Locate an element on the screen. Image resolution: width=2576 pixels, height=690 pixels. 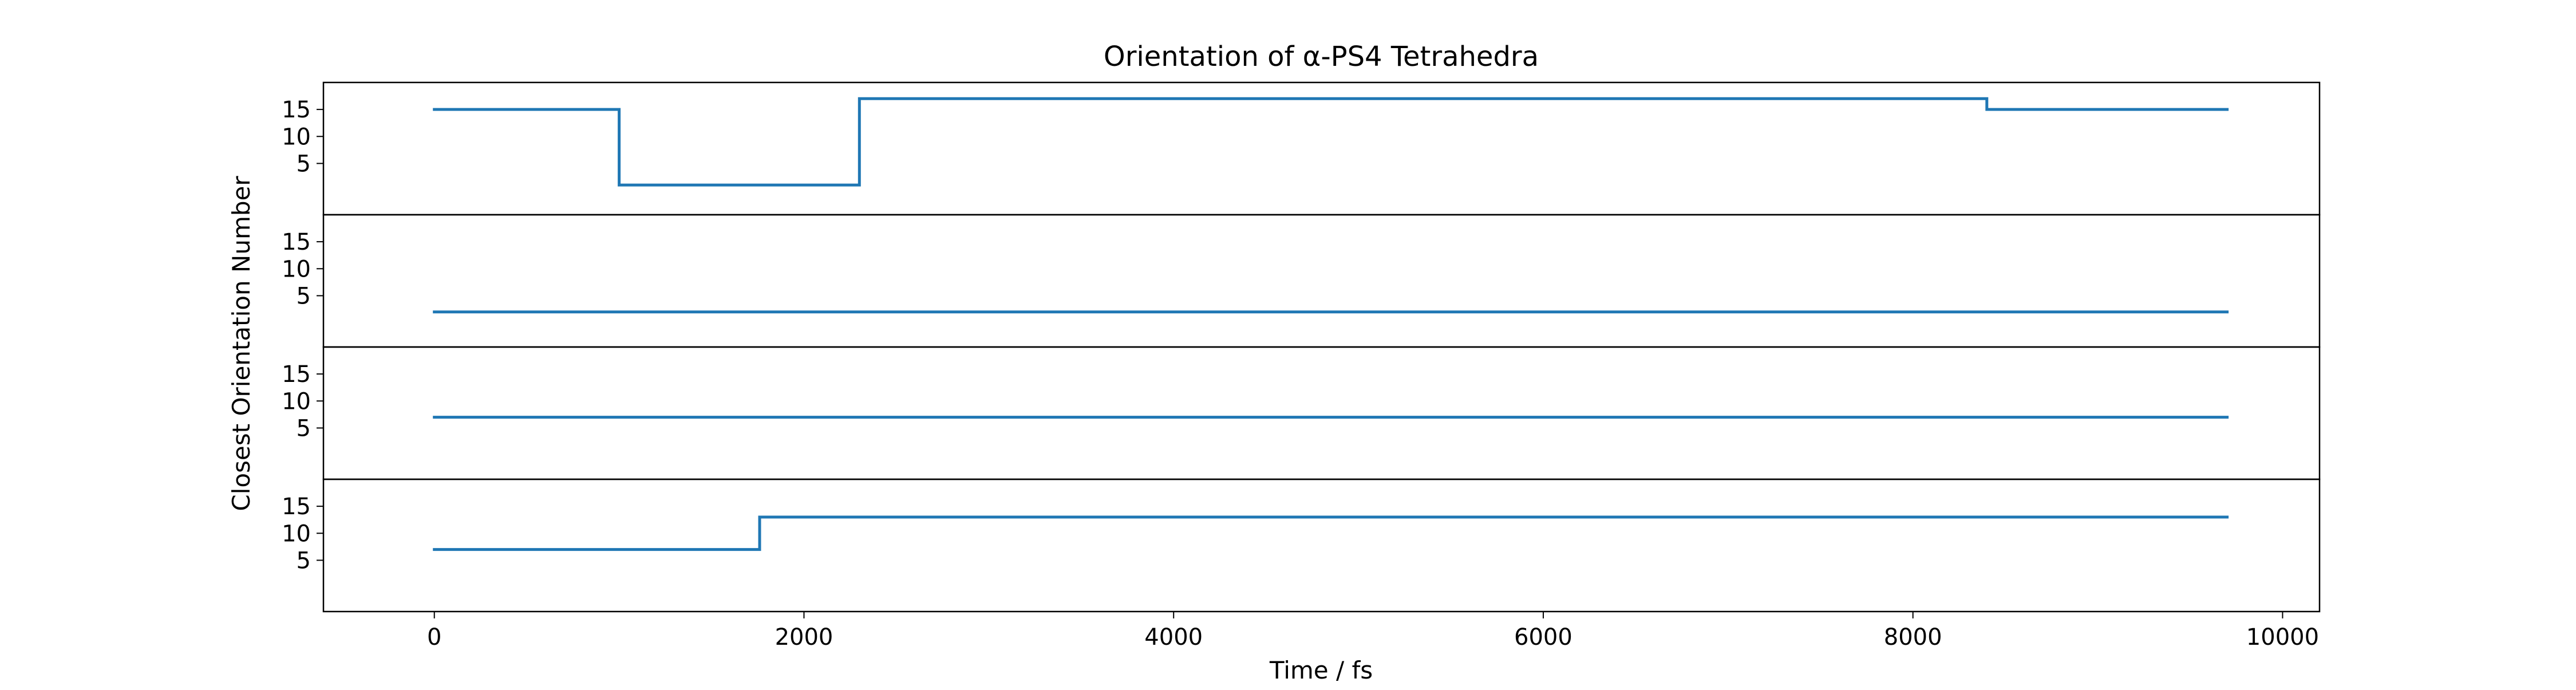
y-axis-label: Closest Orientation Number is located at coordinates (241, 343).